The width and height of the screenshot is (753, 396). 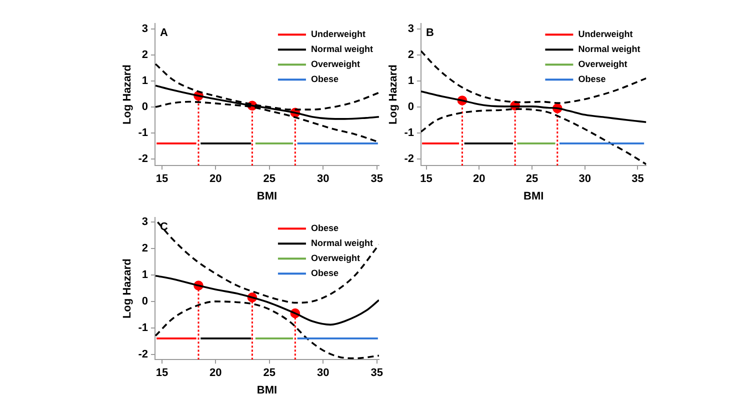 What do you see at coordinates (430, 33) in the screenshot?
I see `annotation: B` at bounding box center [430, 33].